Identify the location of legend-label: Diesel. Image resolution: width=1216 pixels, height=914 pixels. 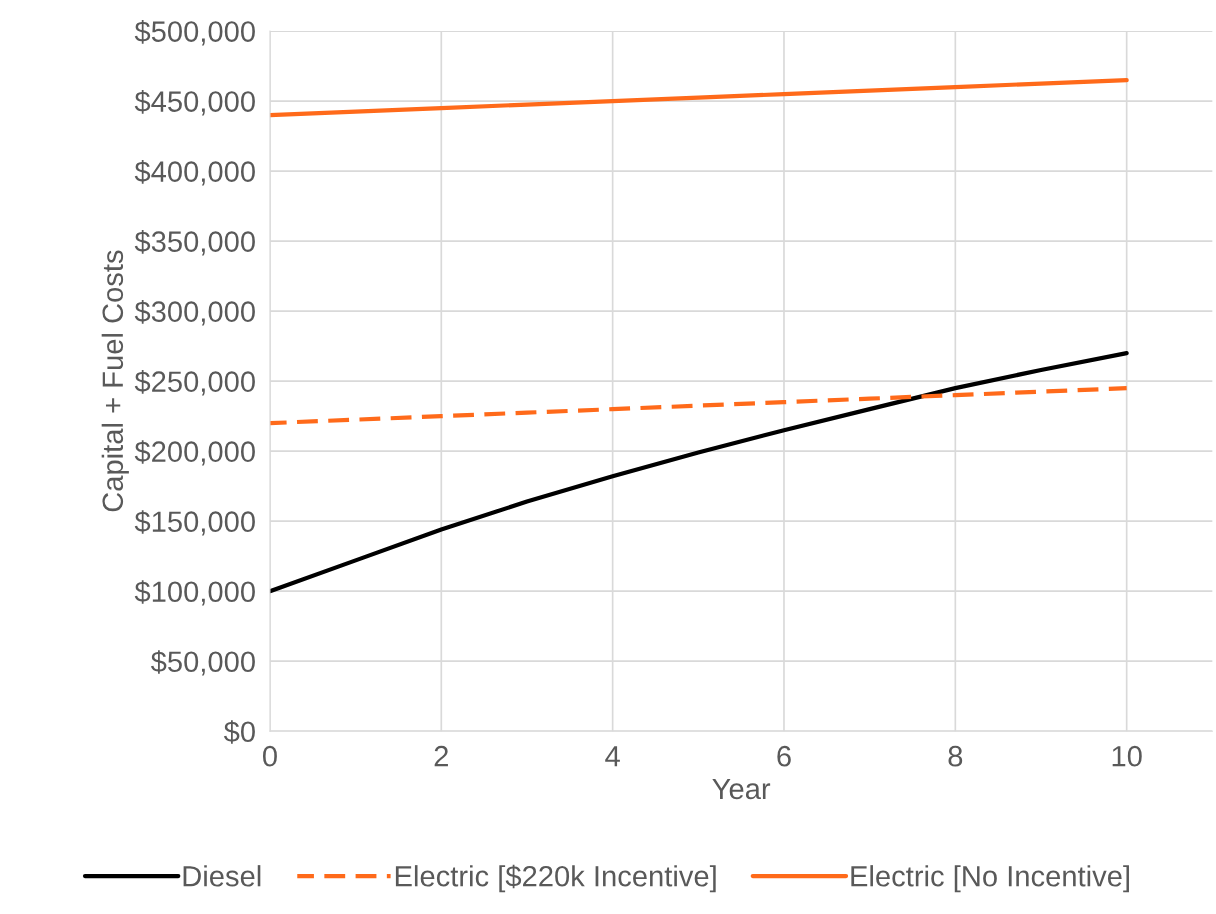
(222, 876).